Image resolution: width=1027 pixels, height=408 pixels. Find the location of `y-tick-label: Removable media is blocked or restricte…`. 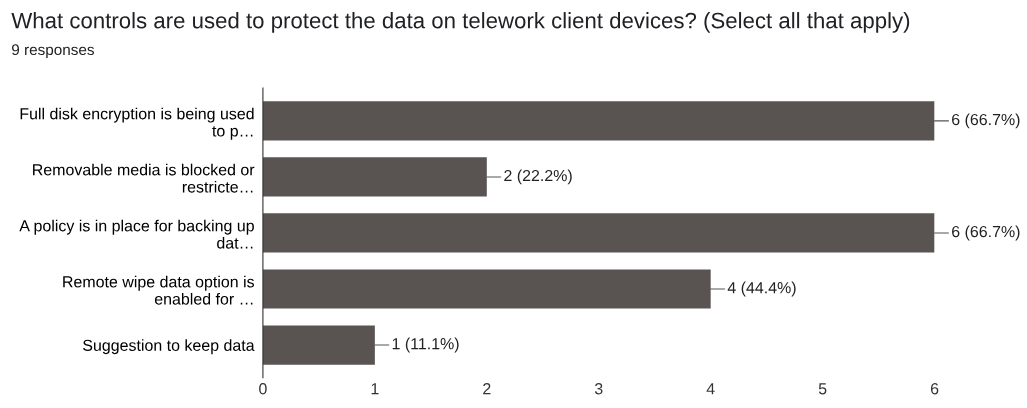

y-tick-label: Removable media is blocked or restricte… is located at coordinates (144, 178).